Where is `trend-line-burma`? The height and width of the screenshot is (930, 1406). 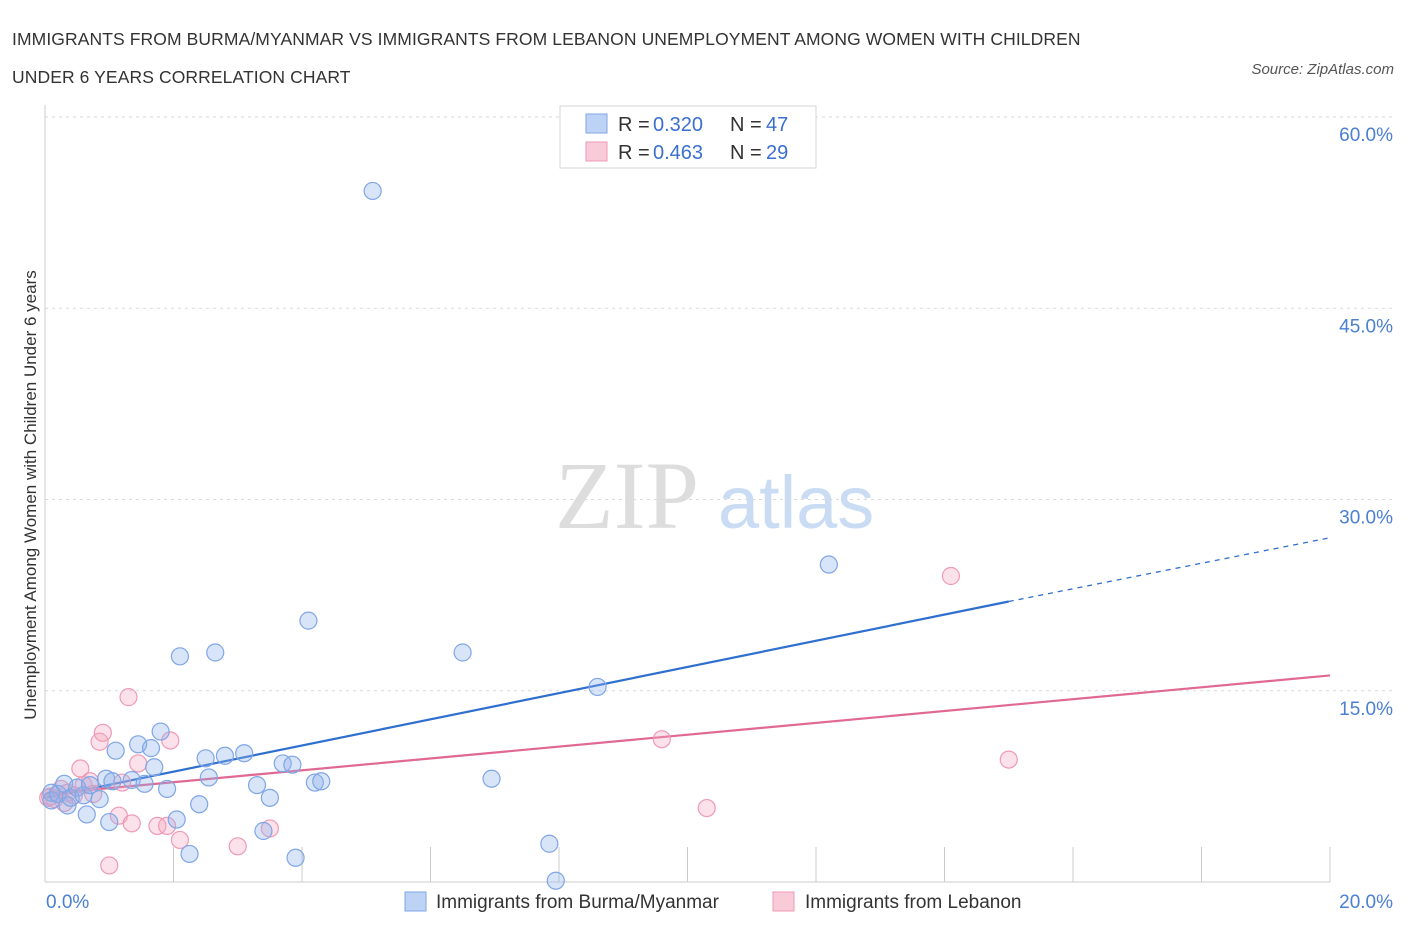
trend-line-burma is located at coordinates (526, 699).